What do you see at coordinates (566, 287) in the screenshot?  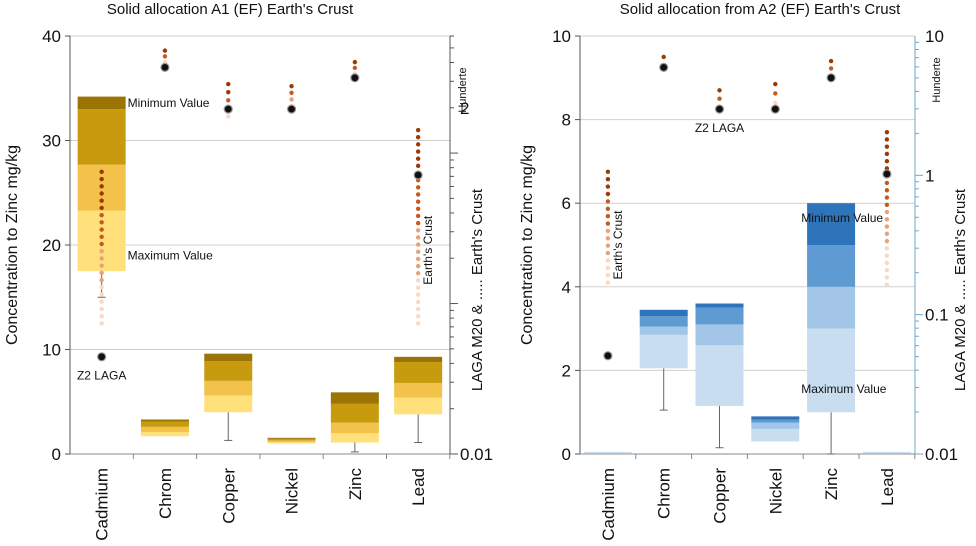 I see `y-tick-label: 4` at bounding box center [566, 287].